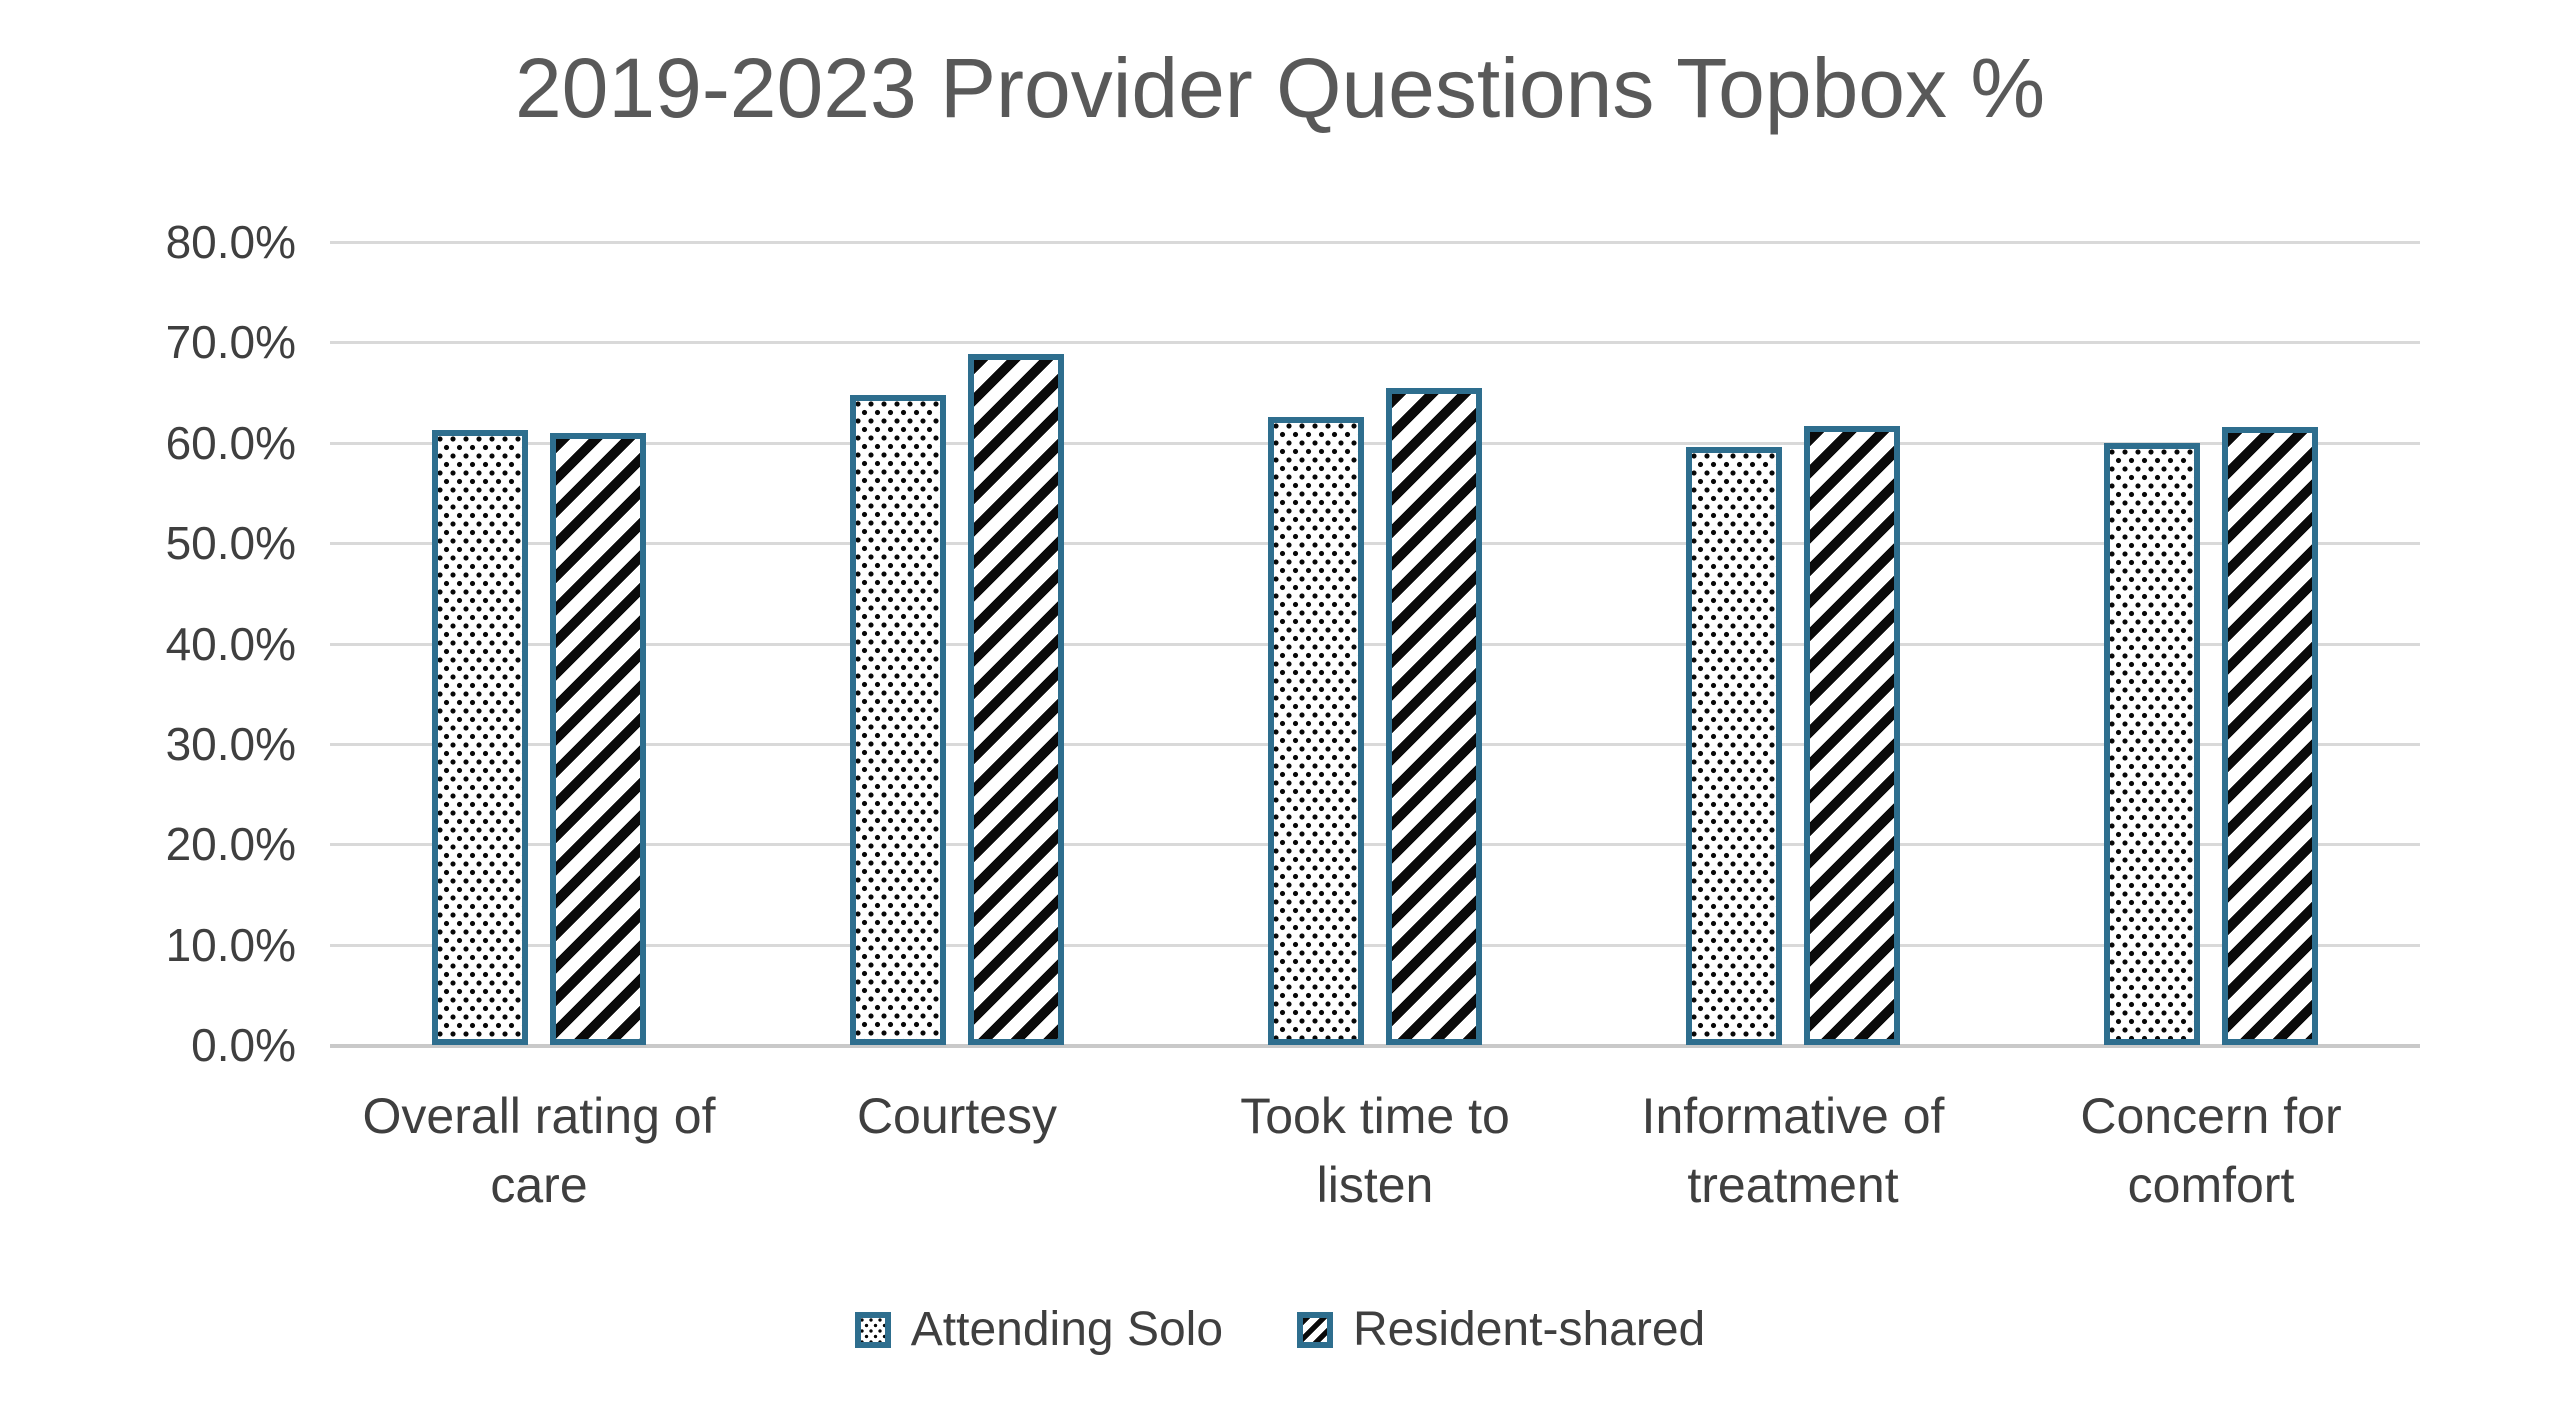 This screenshot has width=2560, height=1410. Describe the element at coordinates (1375, 1116) in the screenshot. I see `x-tick-label-line: Took time to` at that location.